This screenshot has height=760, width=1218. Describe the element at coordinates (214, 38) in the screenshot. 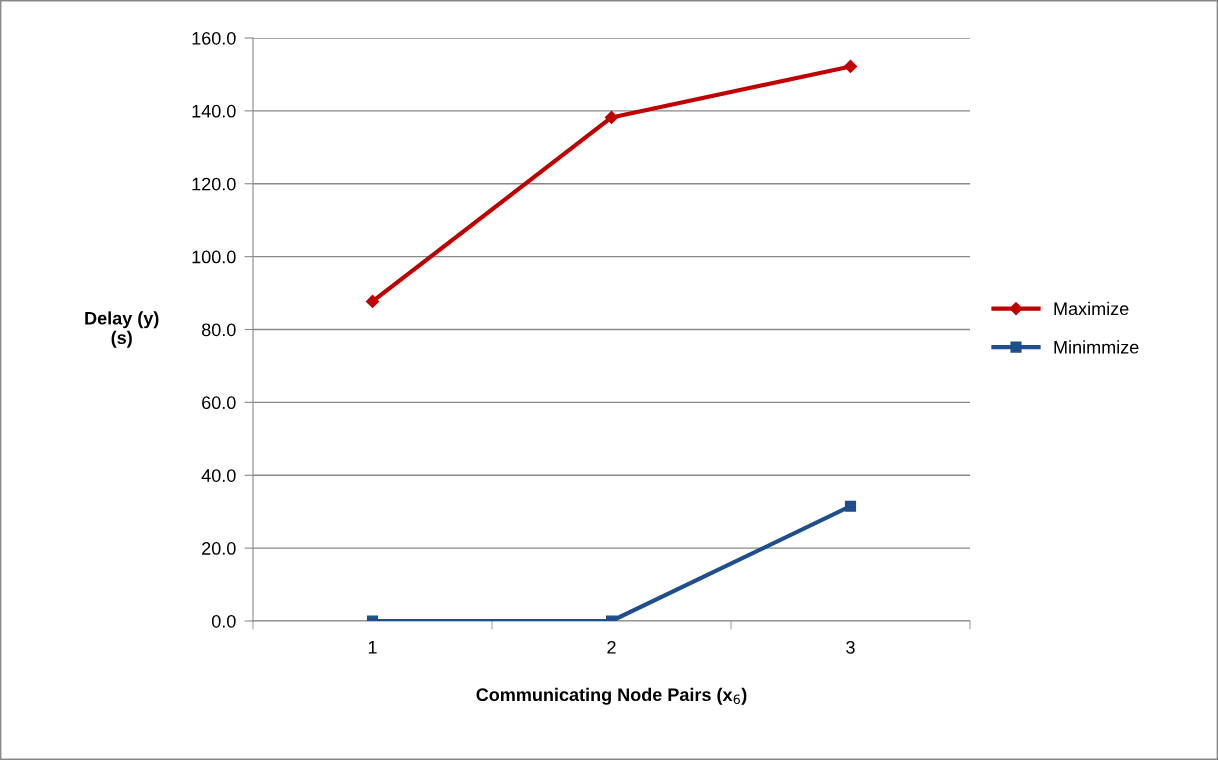

I see `y-tick-label: 160.0` at that location.